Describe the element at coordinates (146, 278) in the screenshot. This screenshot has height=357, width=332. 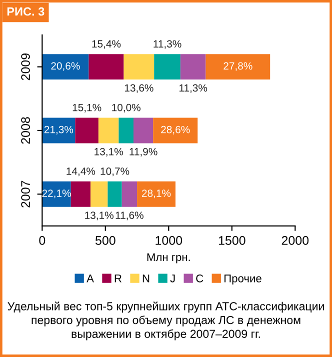
I see `legend-label: N` at that location.